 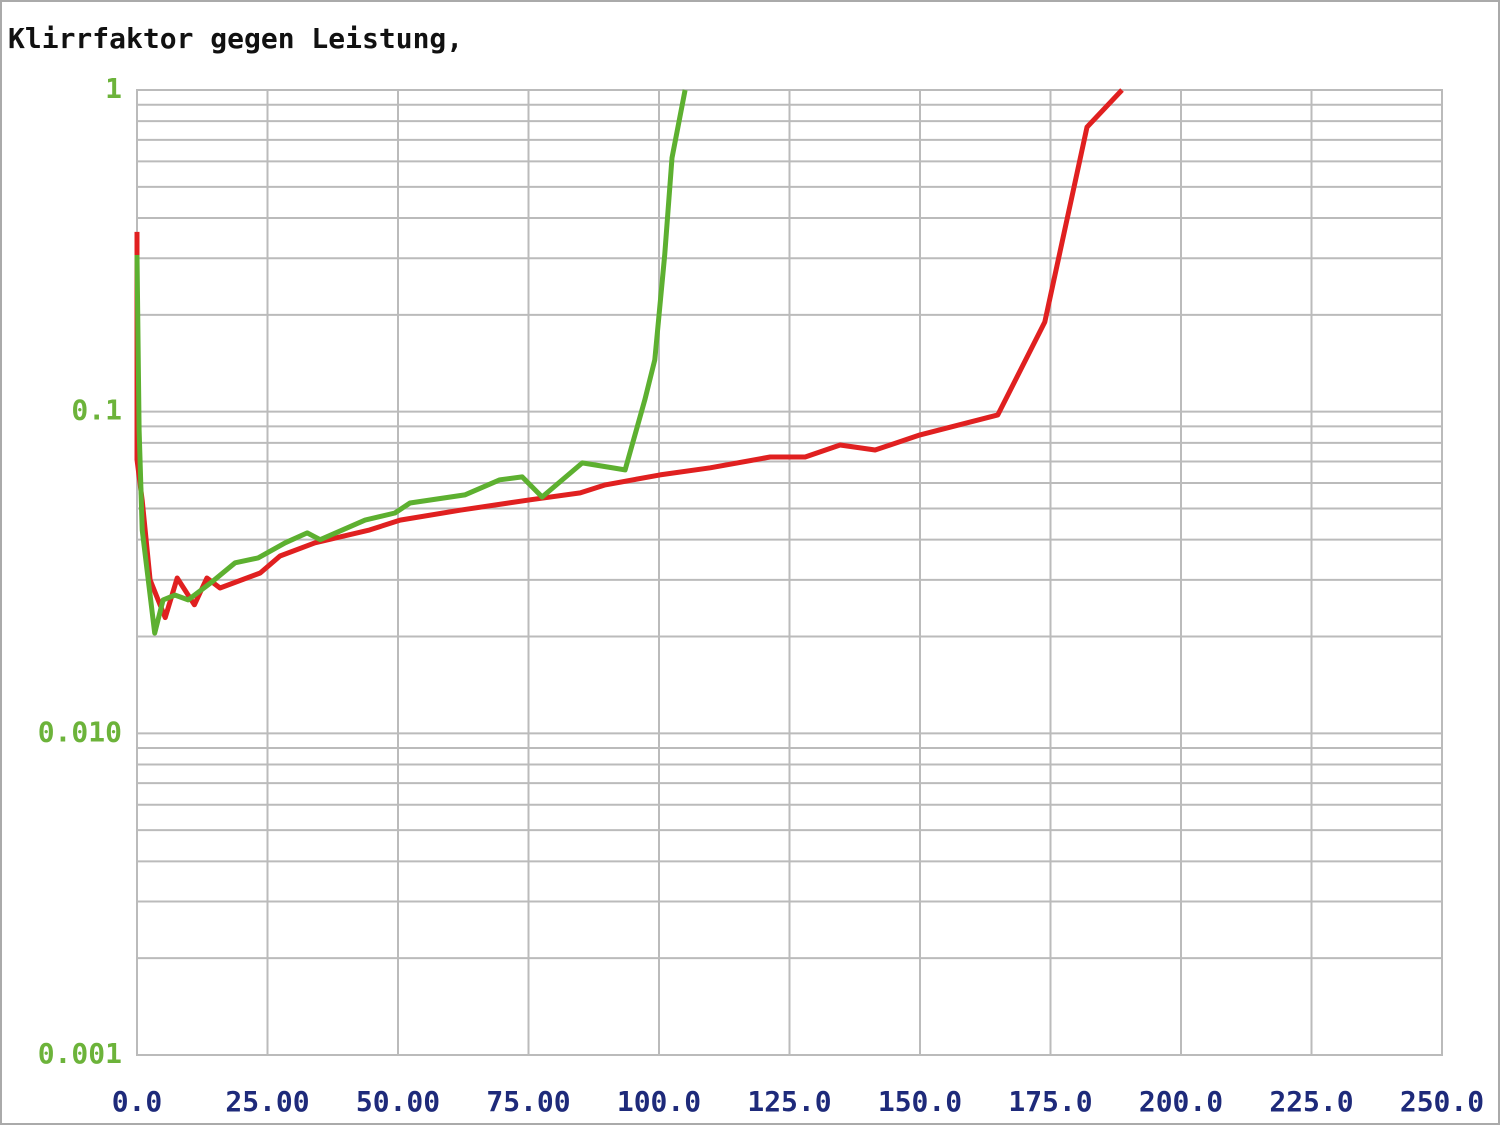 I want to click on y-tick-label: 0.1, so click(x=96, y=410).